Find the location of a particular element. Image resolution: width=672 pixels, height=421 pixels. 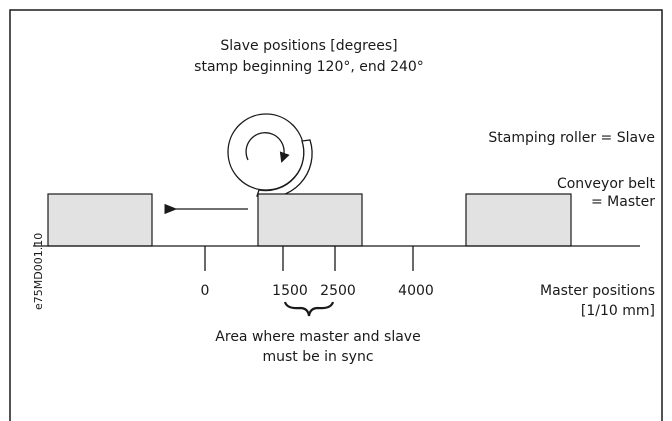

boxes is located at coordinates (309, 220).